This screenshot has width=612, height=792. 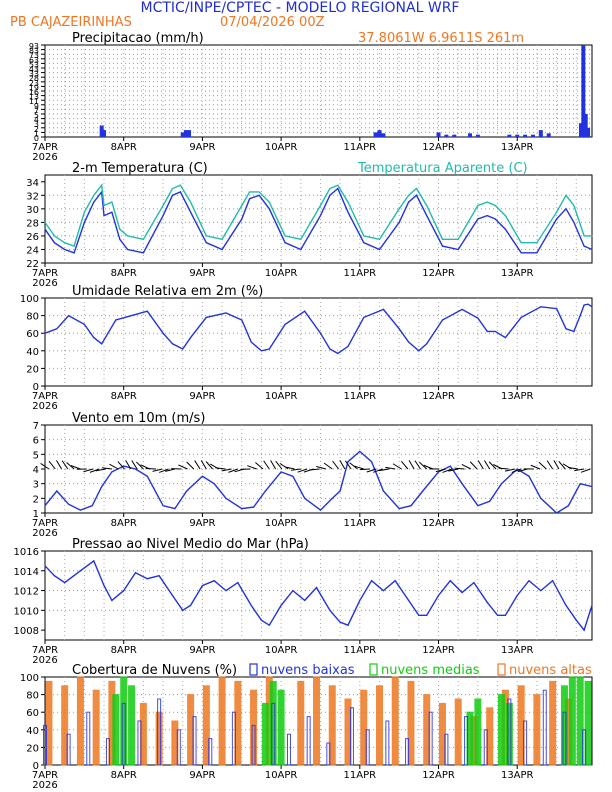 What do you see at coordinates (45, 147) in the screenshot?
I see `x-tick-label: 7APR` at bounding box center [45, 147].